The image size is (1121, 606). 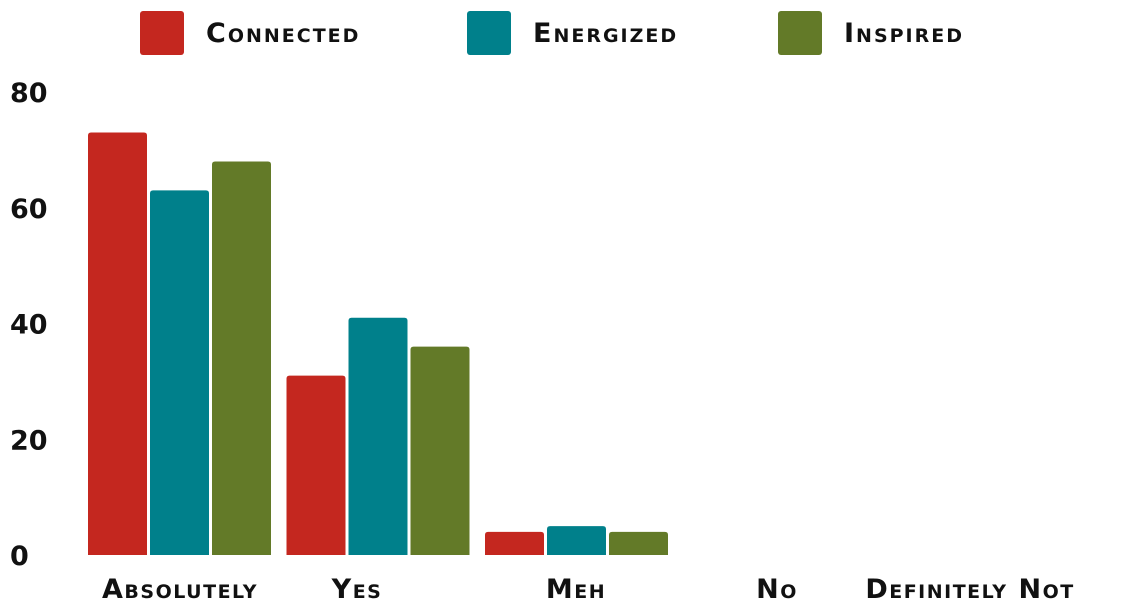 What do you see at coordinates (777, 589) in the screenshot?
I see `x-category-label: No` at bounding box center [777, 589].